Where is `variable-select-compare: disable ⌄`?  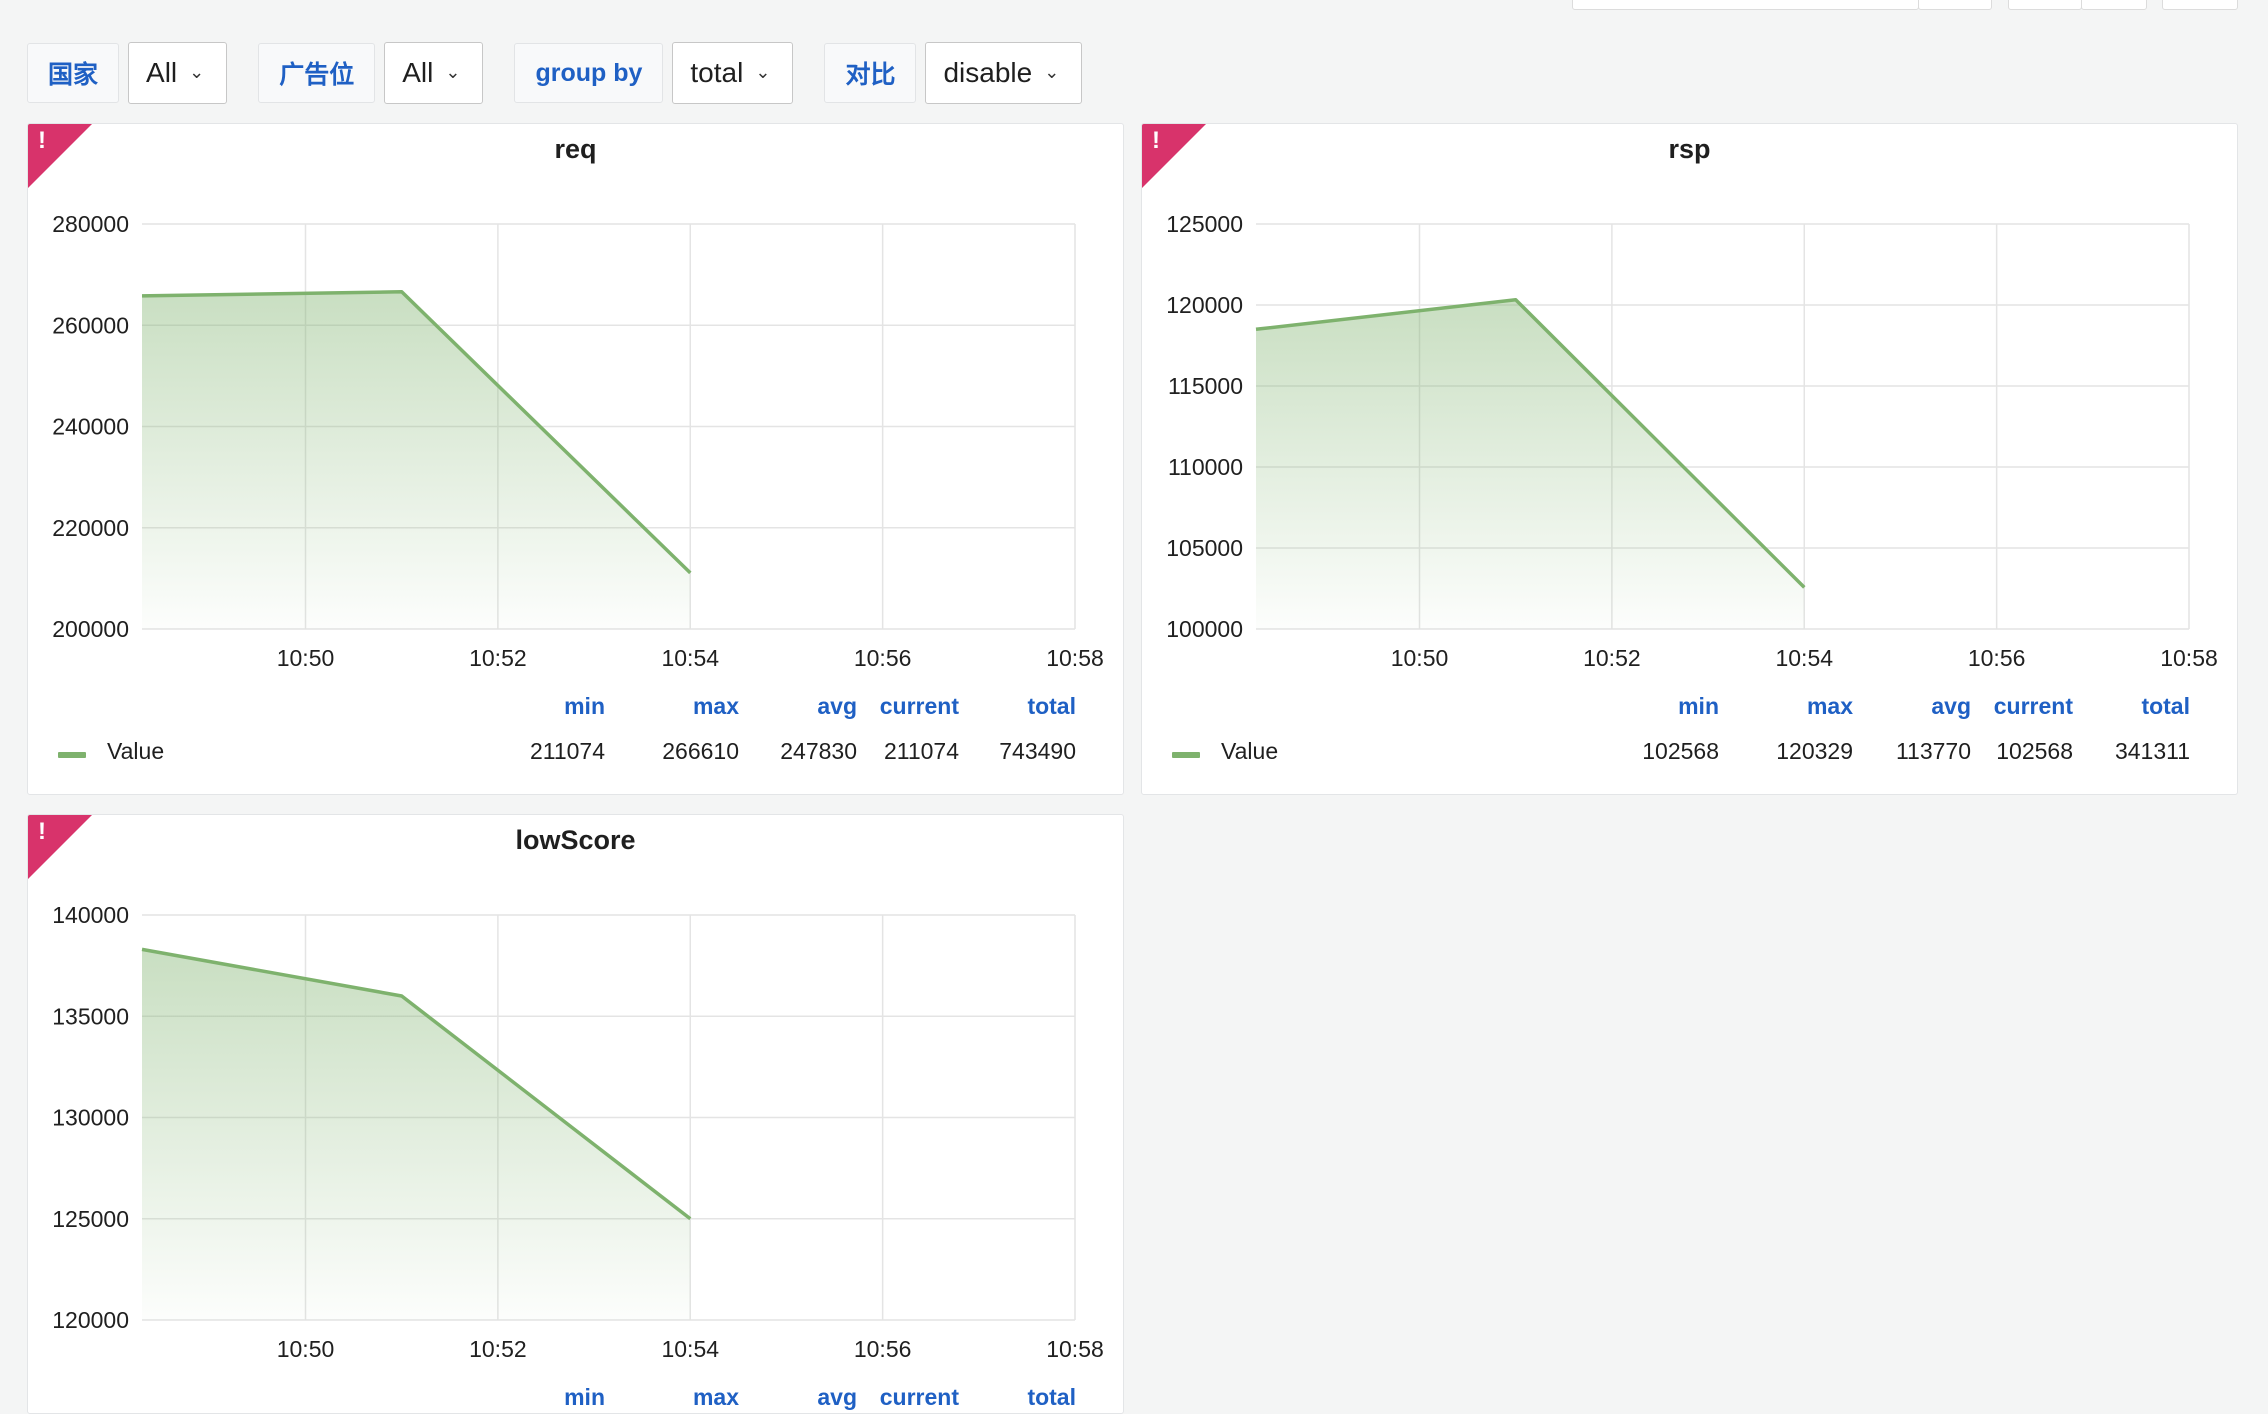
variable-select-compare: disable ⌄ is located at coordinates (1004, 73).